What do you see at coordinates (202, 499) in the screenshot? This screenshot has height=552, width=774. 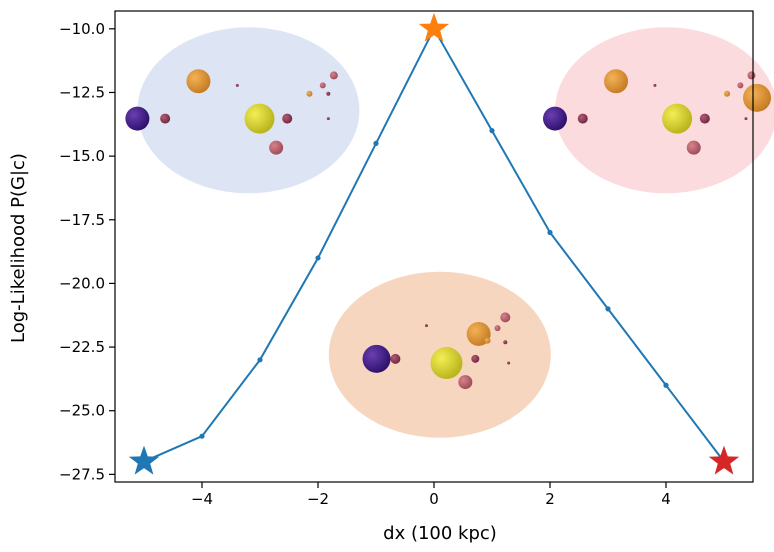 I see `x-tick-label: −4` at bounding box center [202, 499].